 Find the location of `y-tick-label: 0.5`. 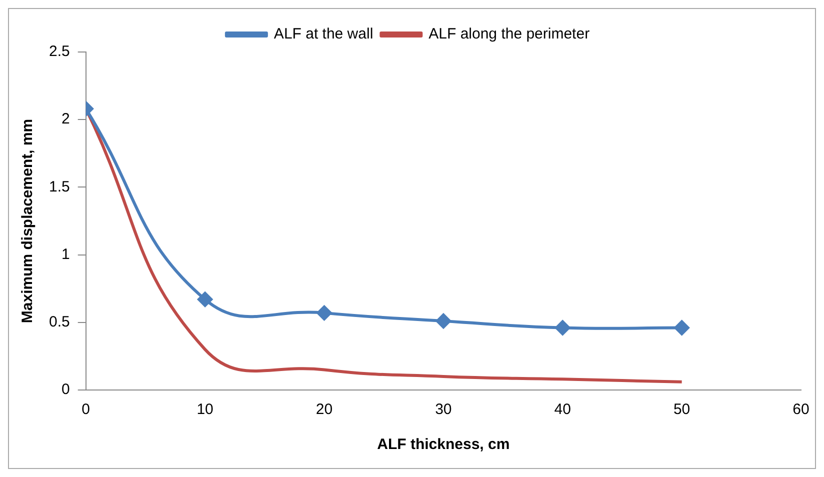

y-tick-label: 0.5 is located at coordinates (59, 322).